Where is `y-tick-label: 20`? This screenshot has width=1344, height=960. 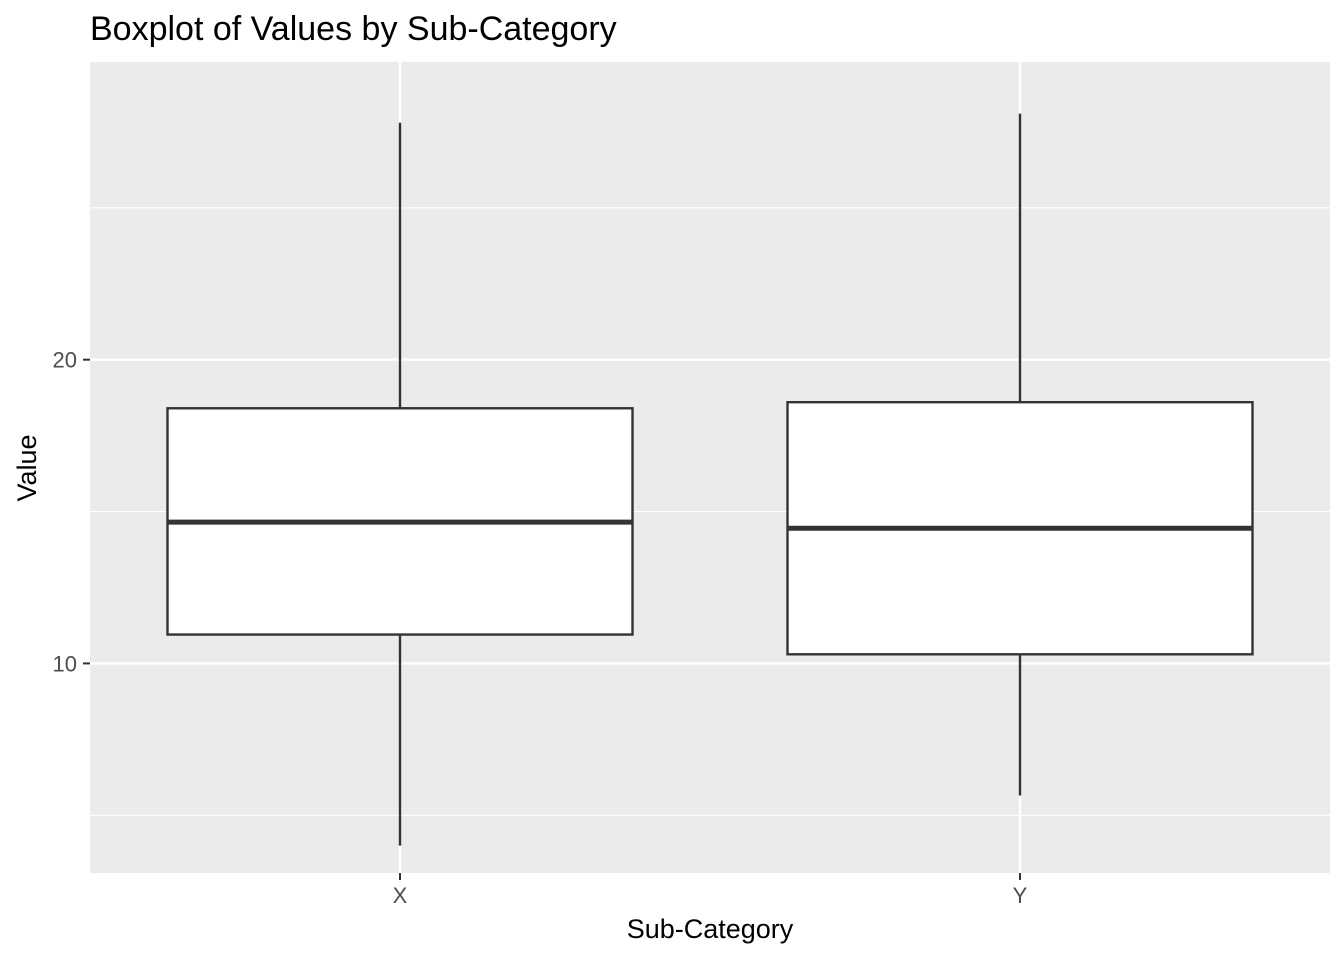 y-tick-label: 20 is located at coordinates (65, 360).